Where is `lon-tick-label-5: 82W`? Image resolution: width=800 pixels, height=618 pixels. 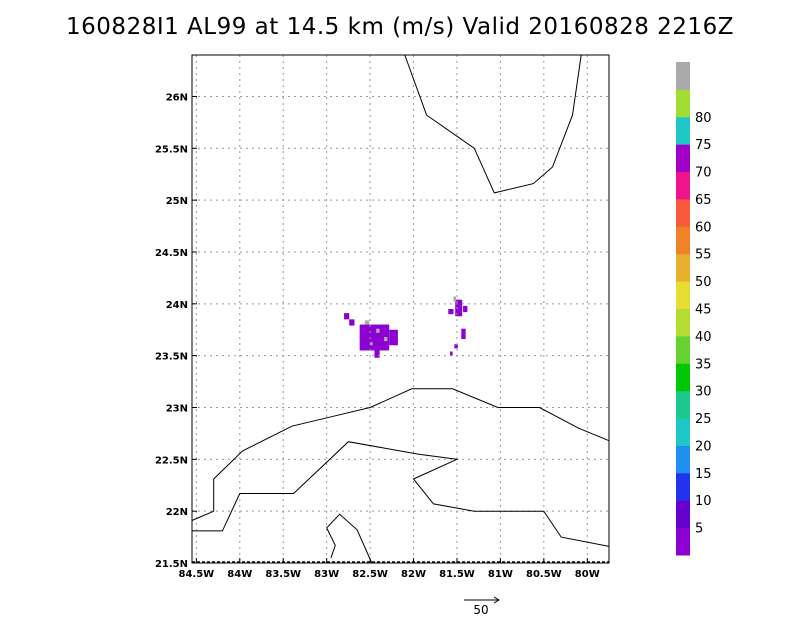
lon-tick-label-5: 82W is located at coordinates (413, 574).